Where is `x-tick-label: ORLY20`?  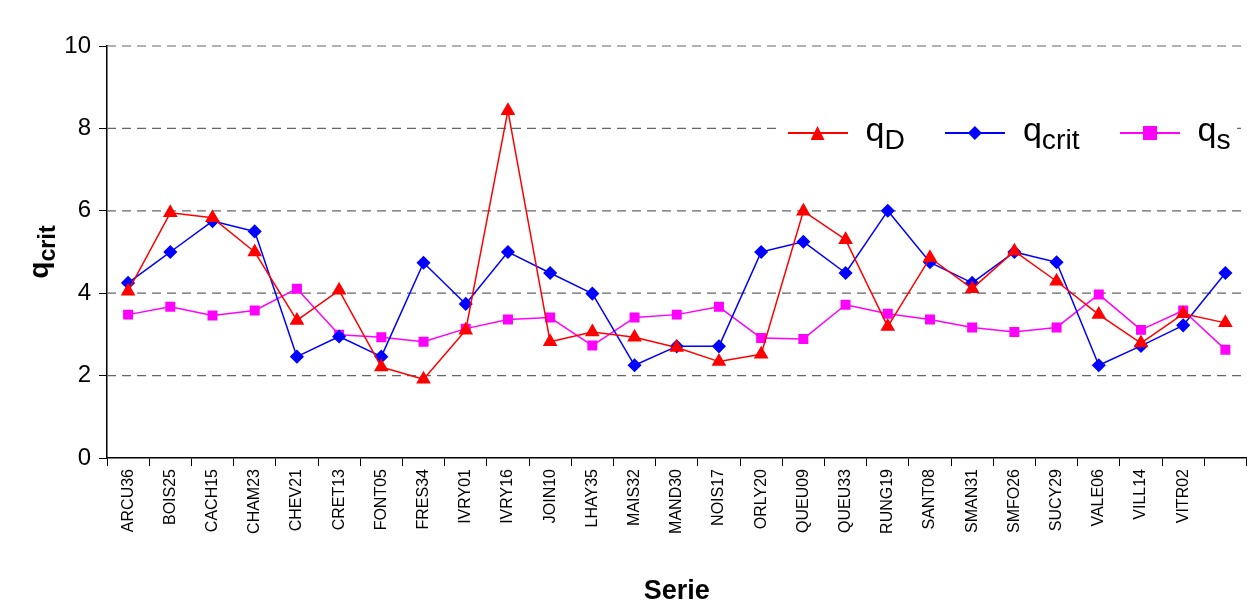 x-tick-label: ORLY20 is located at coordinates (760, 499).